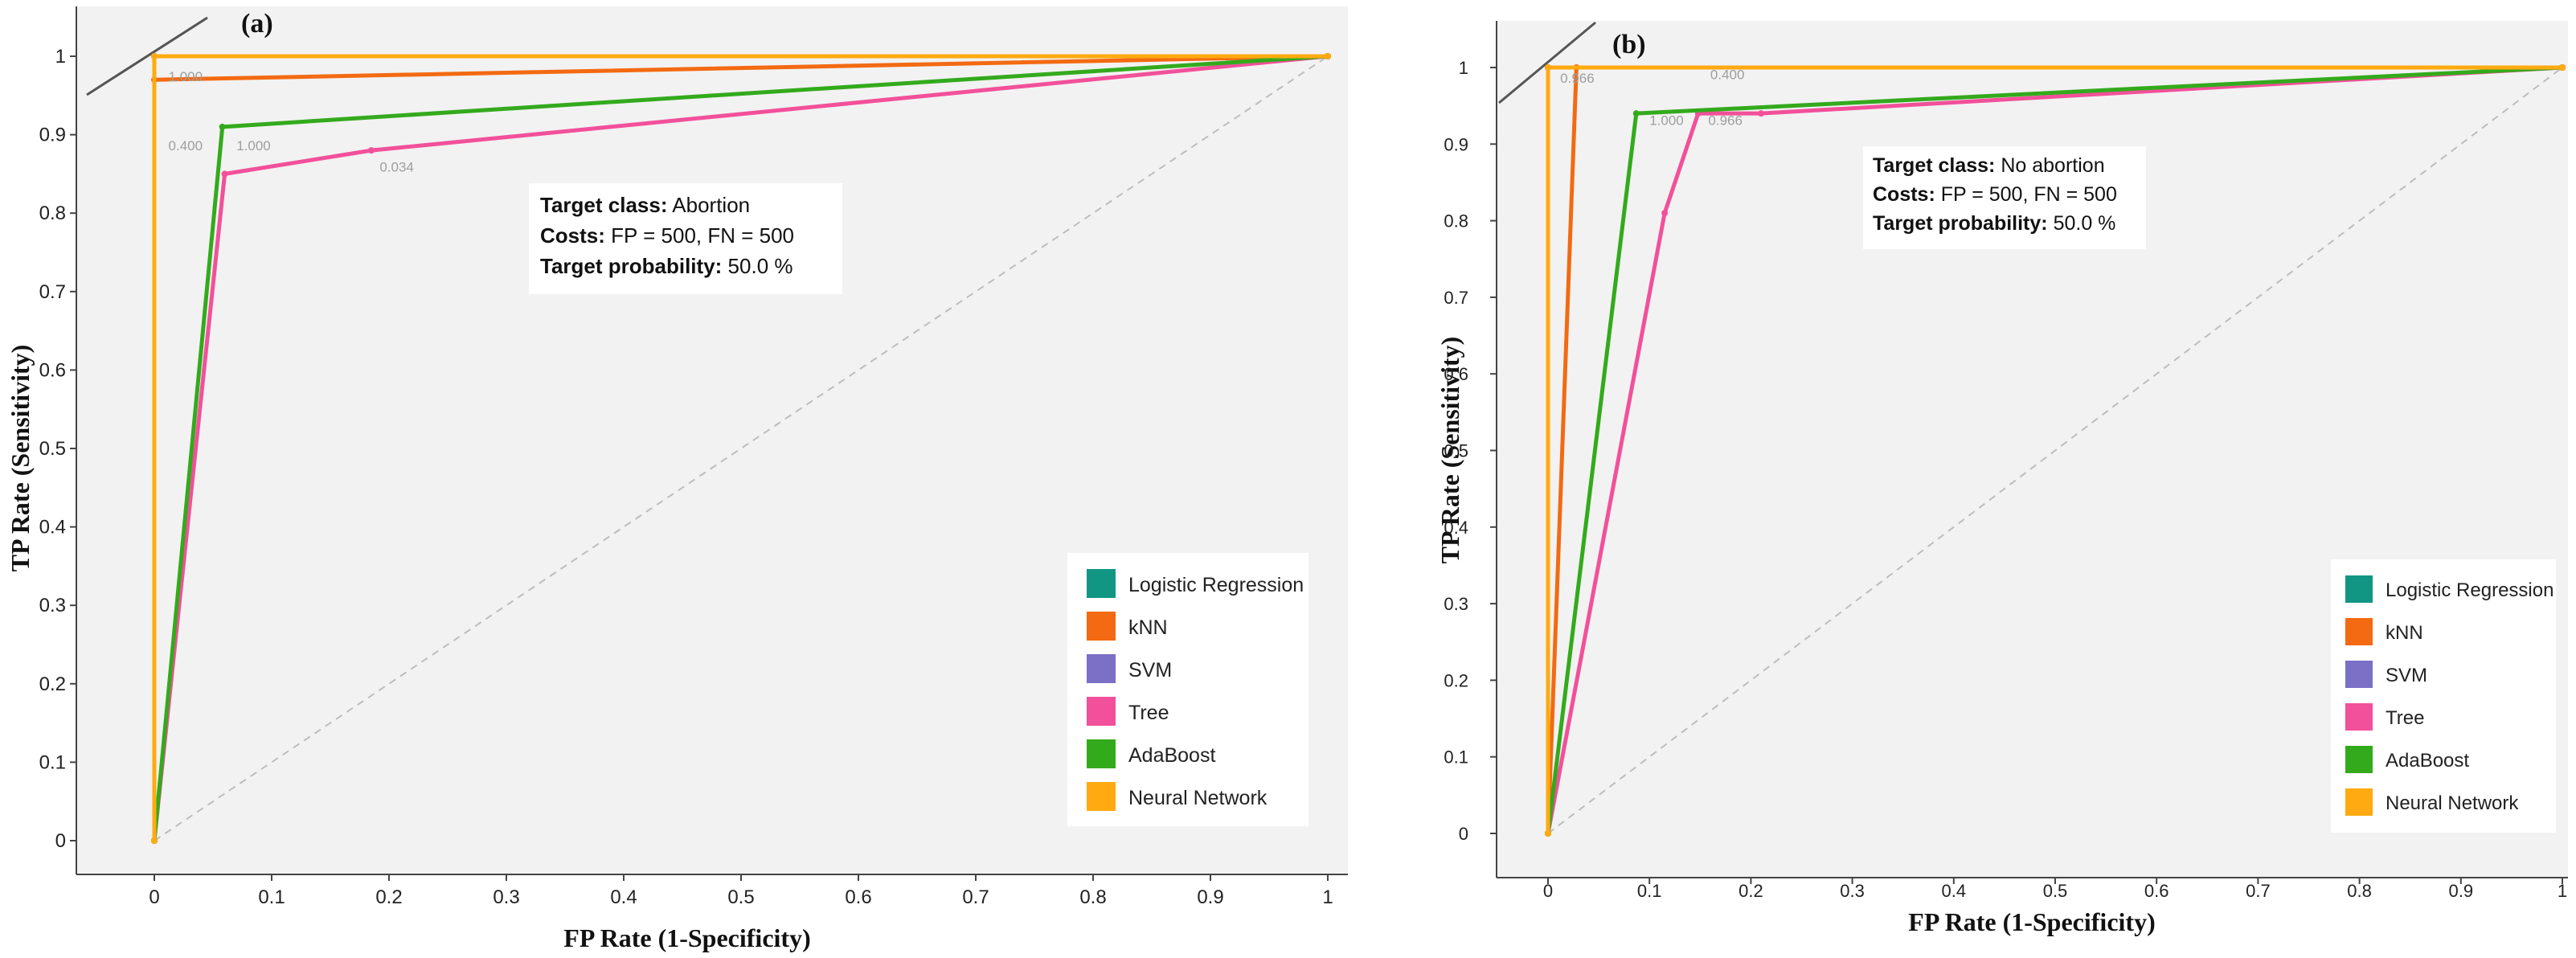  What do you see at coordinates (2405, 718) in the screenshot?
I see `legend-label-tree-b: Tree` at bounding box center [2405, 718].